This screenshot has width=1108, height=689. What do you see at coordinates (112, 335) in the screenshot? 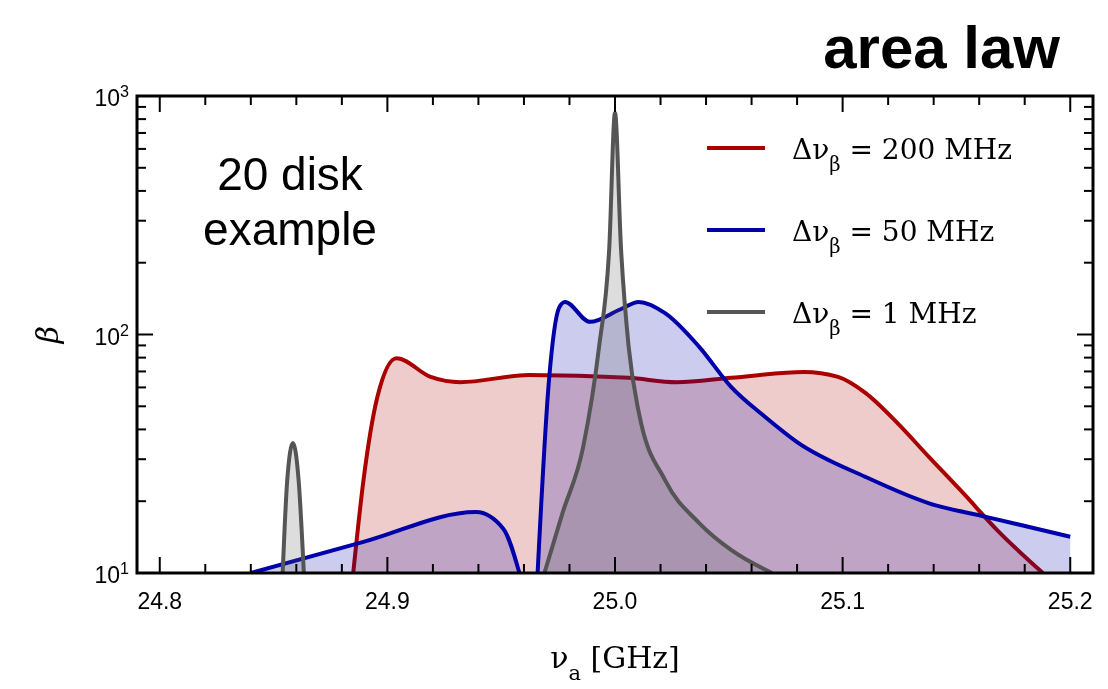
I see `y-tick-label: 10$^{2}$` at bounding box center [112, 335].